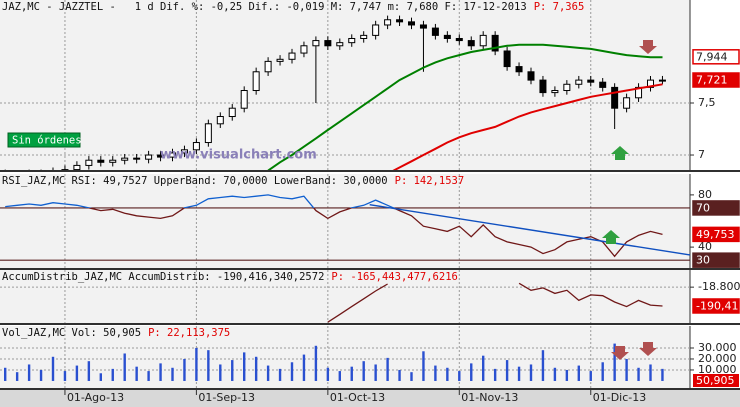 Image resolution: width=740 pixels, height=407 pixels. Describe the element at coordinates (71, 333) in the screenshot. I see `panel-title-text: Vol_JAZ,MC Vol: 50,905` at that location.